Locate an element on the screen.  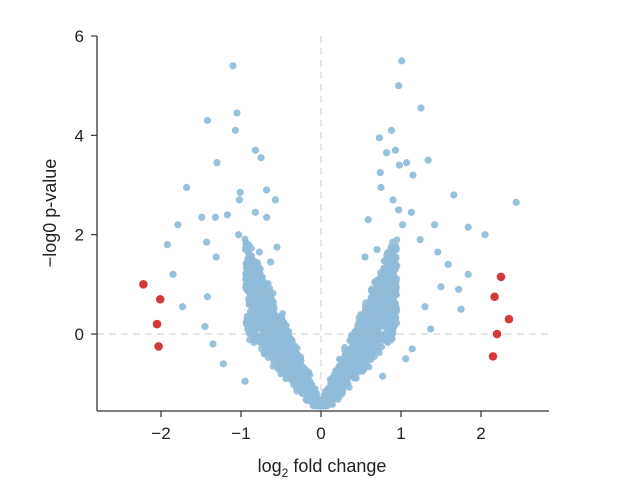
point-cloud is located at coordinates (321, 322).